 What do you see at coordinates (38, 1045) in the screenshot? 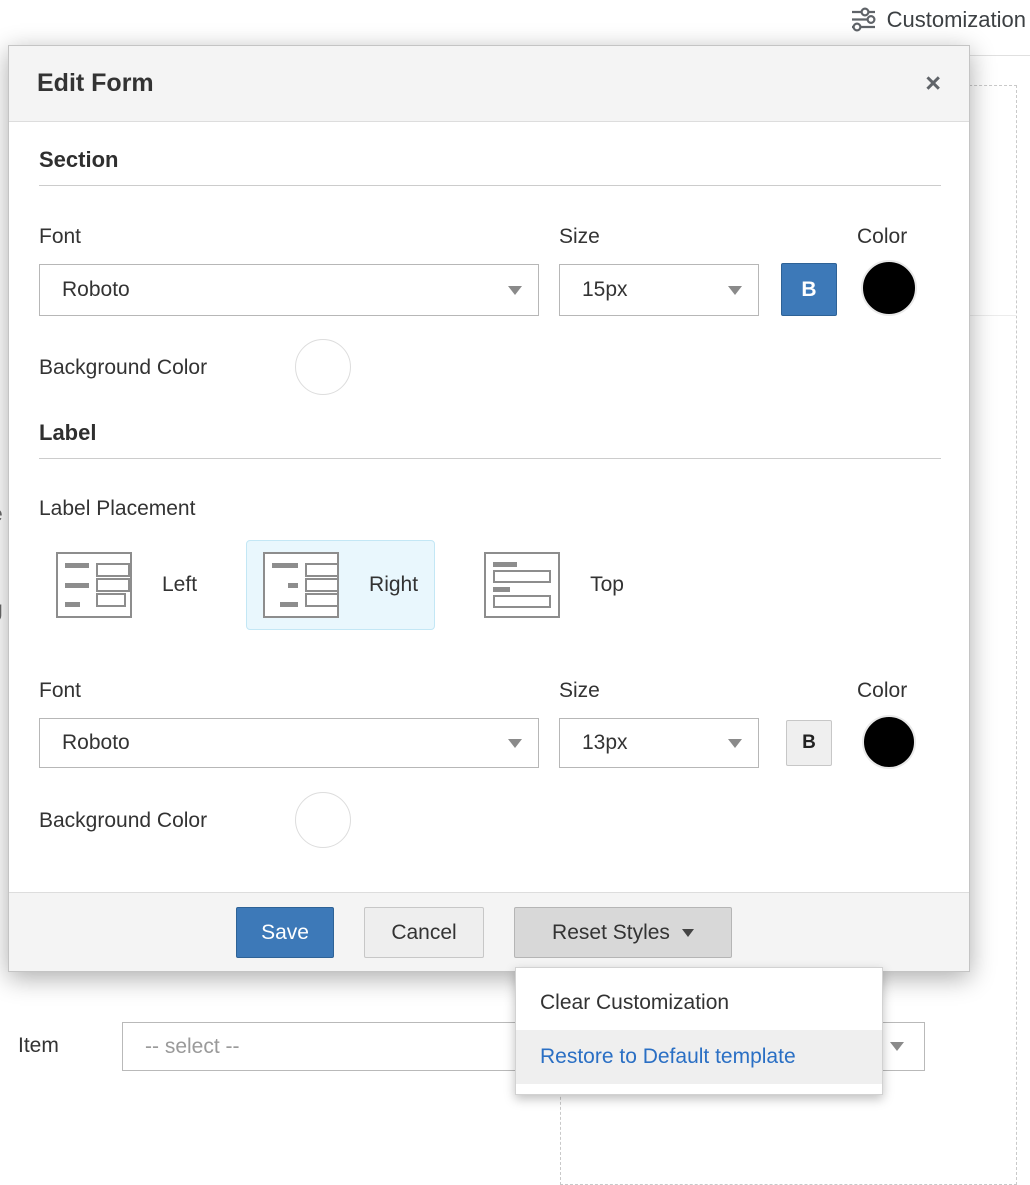
I see `item-field-label: Item` at bounding box center [38, 1045].